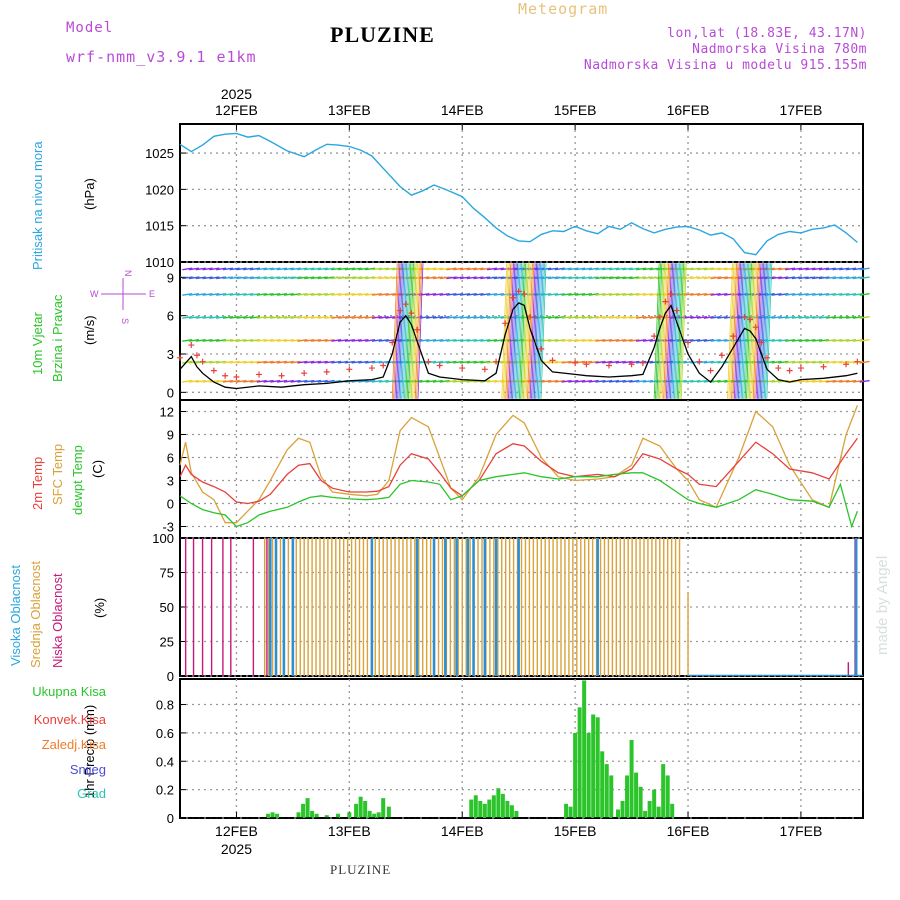 Image resolution: width=900 pixels, height=900 pixels. What do you see at coordinates (170, 818) in the screenshot?
I see `precip-tick: 0` at bounding box center [170, 818].